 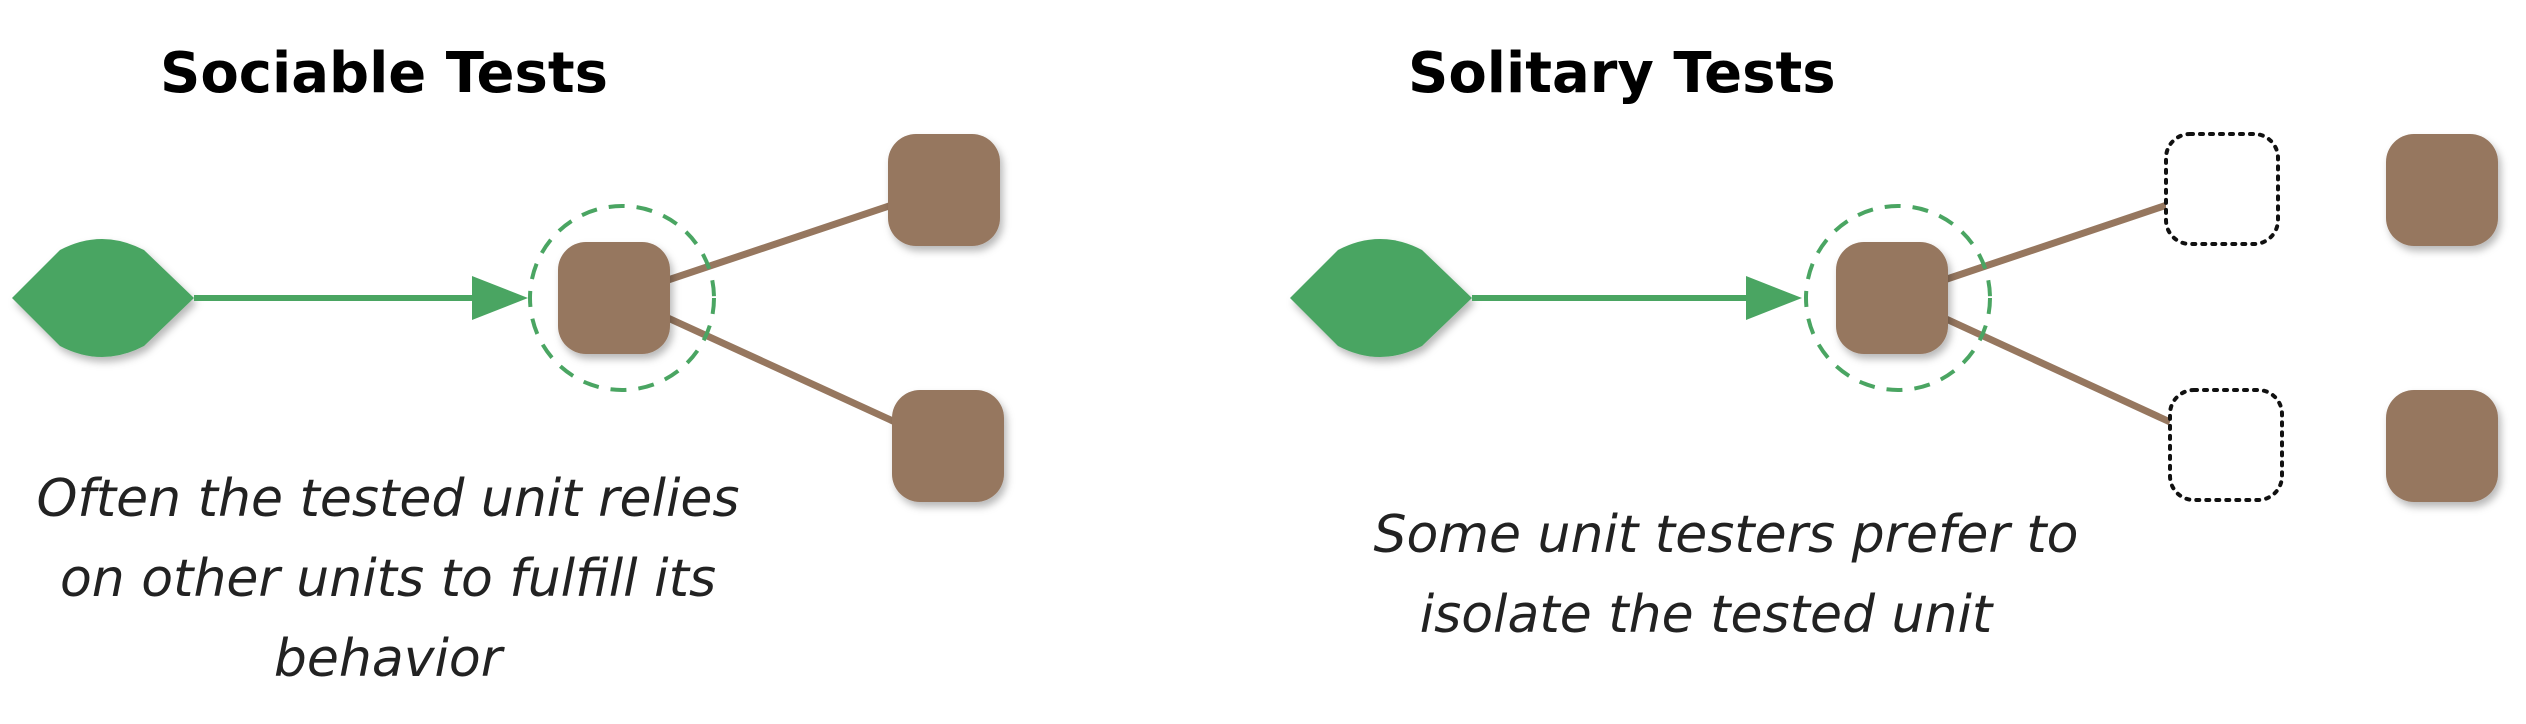 What do you see at coordinates (944, 190) in the screenshot?
I see `collaborator-unit-upper` at bounding box center [944, 190].